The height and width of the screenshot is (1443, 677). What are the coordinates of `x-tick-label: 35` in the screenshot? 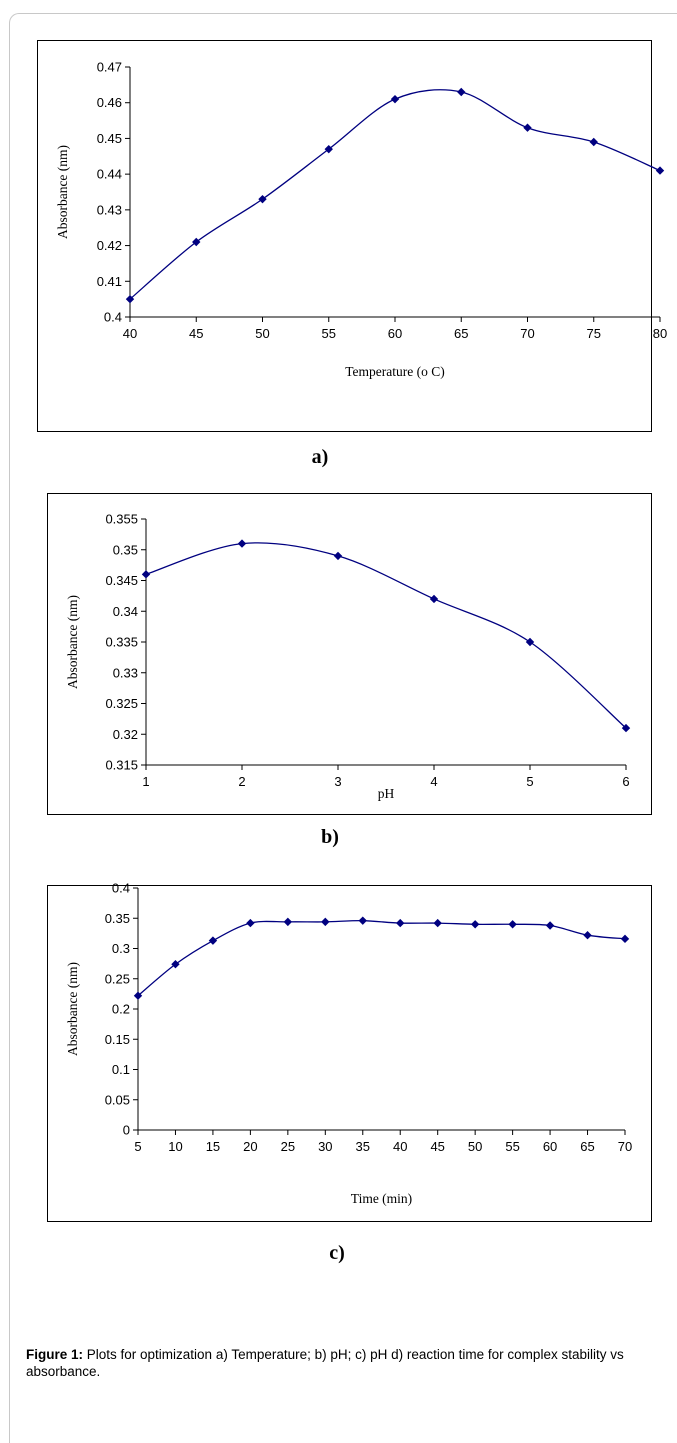 It's located at (363, 1146).